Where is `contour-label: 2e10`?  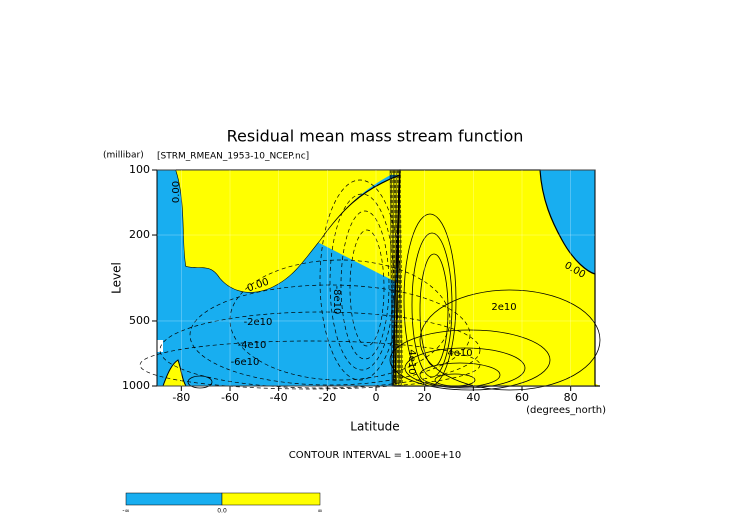
contour-label: 2e10 is located at coordinates (503, 307).